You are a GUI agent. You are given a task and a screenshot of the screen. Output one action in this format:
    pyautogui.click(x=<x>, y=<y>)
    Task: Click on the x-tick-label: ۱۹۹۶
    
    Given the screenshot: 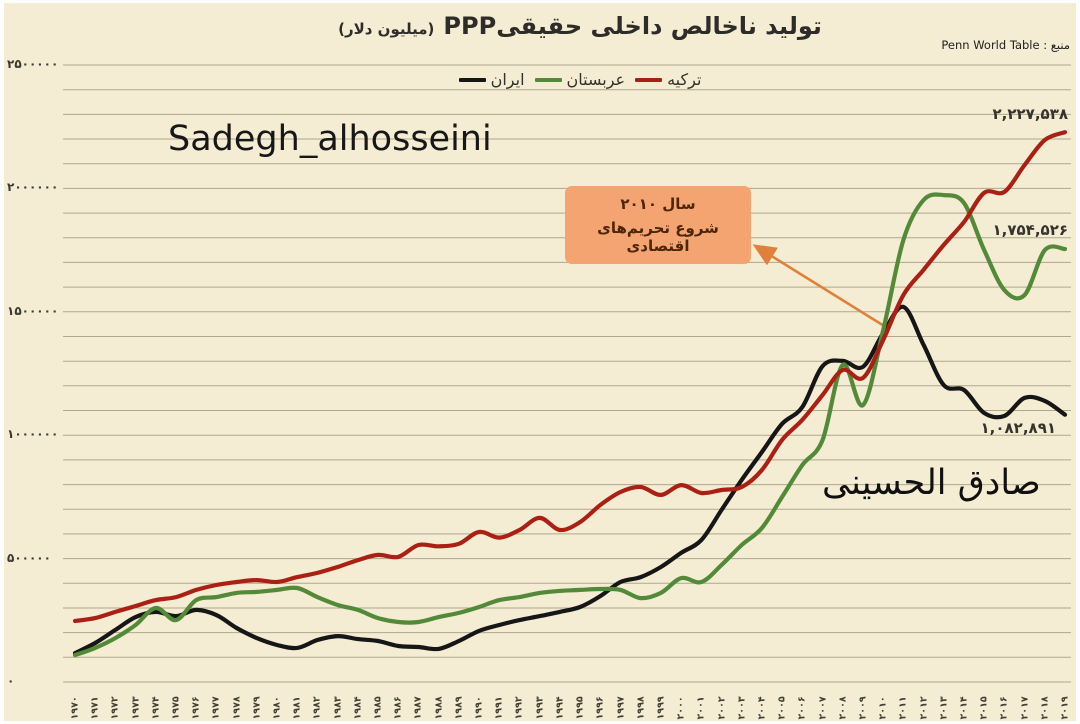 What is the action you would take?
    pyautogui.click(x=600, y=708)
    